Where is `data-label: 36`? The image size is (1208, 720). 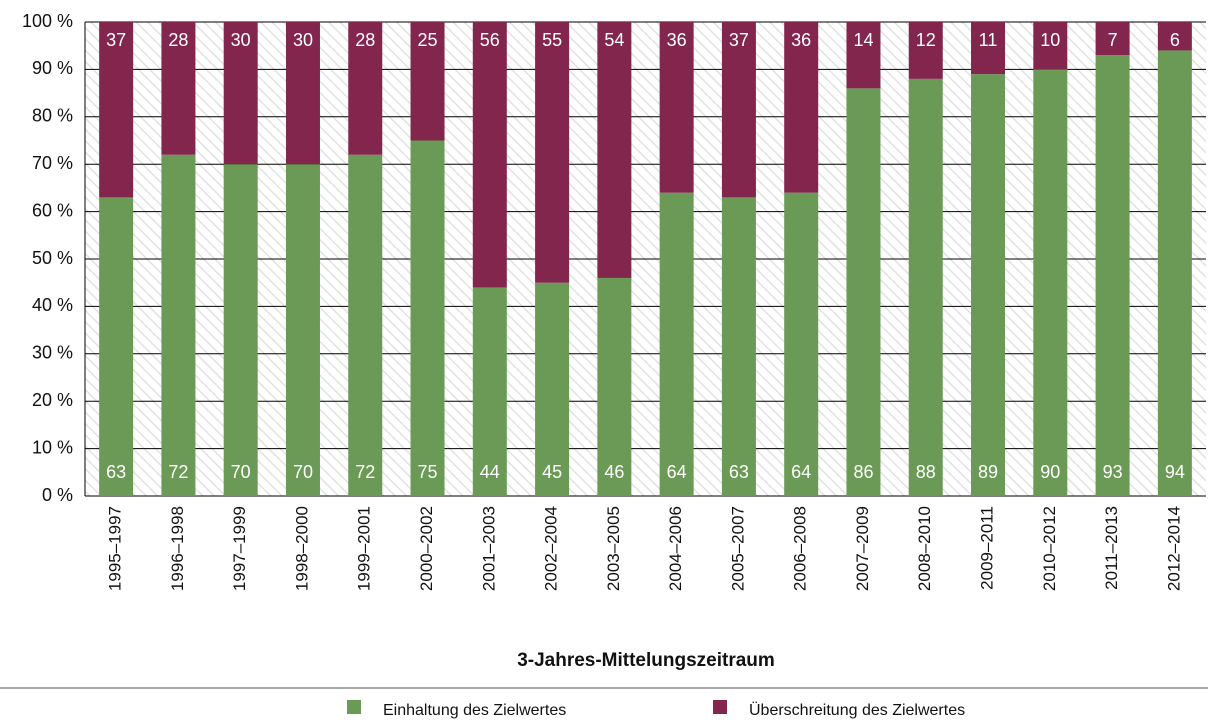
data-label: 36 is located at coordinates (801, 40).